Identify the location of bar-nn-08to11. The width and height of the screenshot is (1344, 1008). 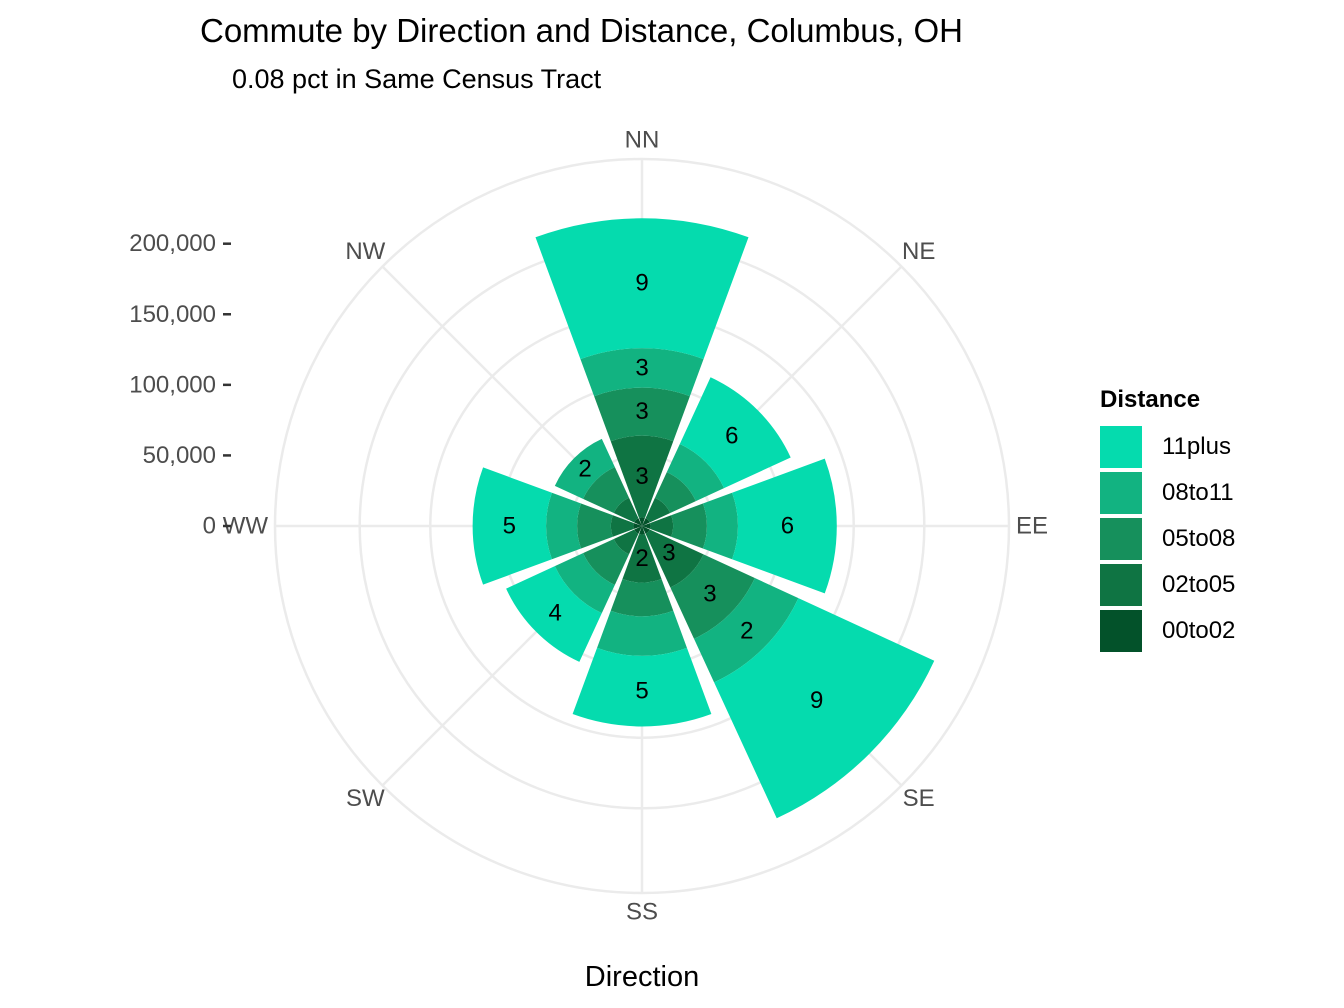
(642, 372).